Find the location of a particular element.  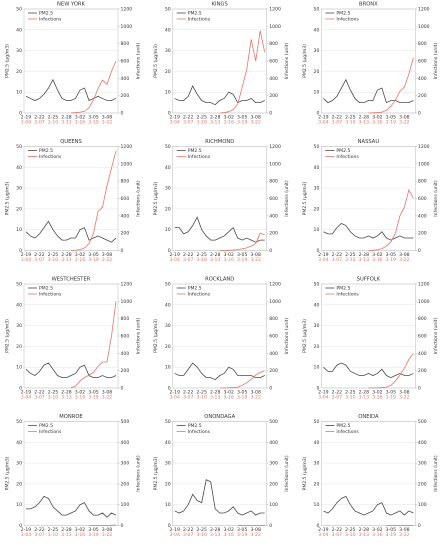

chart-title: ONONDAGA is located at coordinates (219, 417).